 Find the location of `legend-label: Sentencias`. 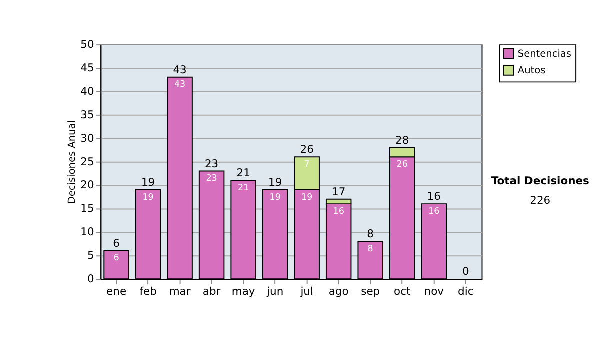

legend-label: Sentencias is located at coordinates (545, 54).